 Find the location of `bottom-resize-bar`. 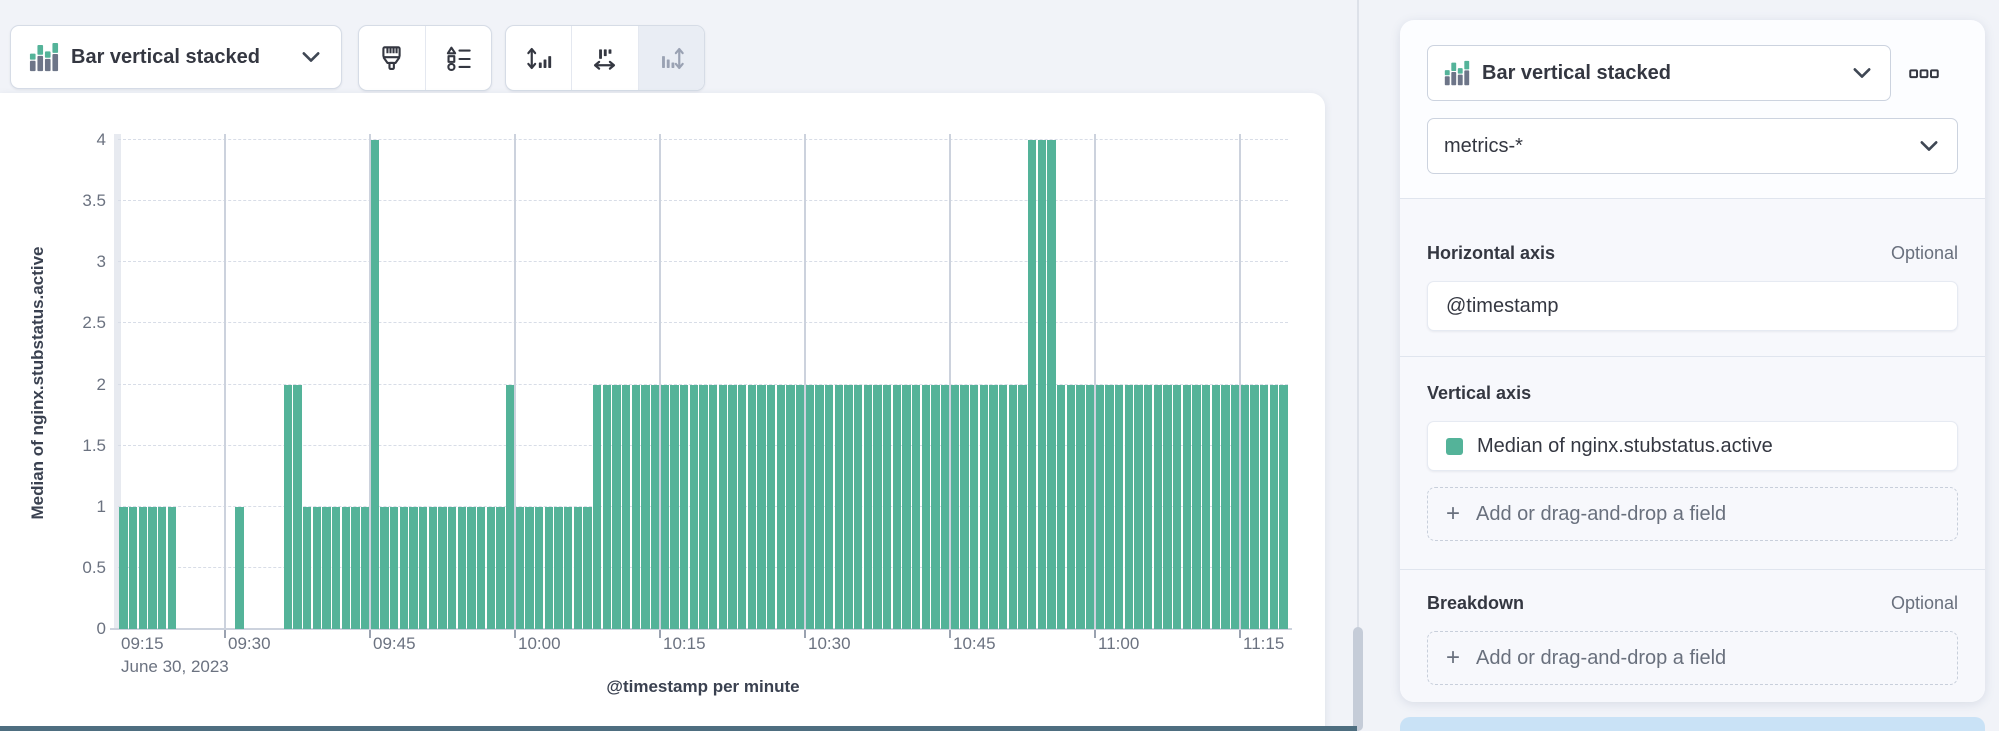

bottom-resize-bar is located at coordinates (678, 728).